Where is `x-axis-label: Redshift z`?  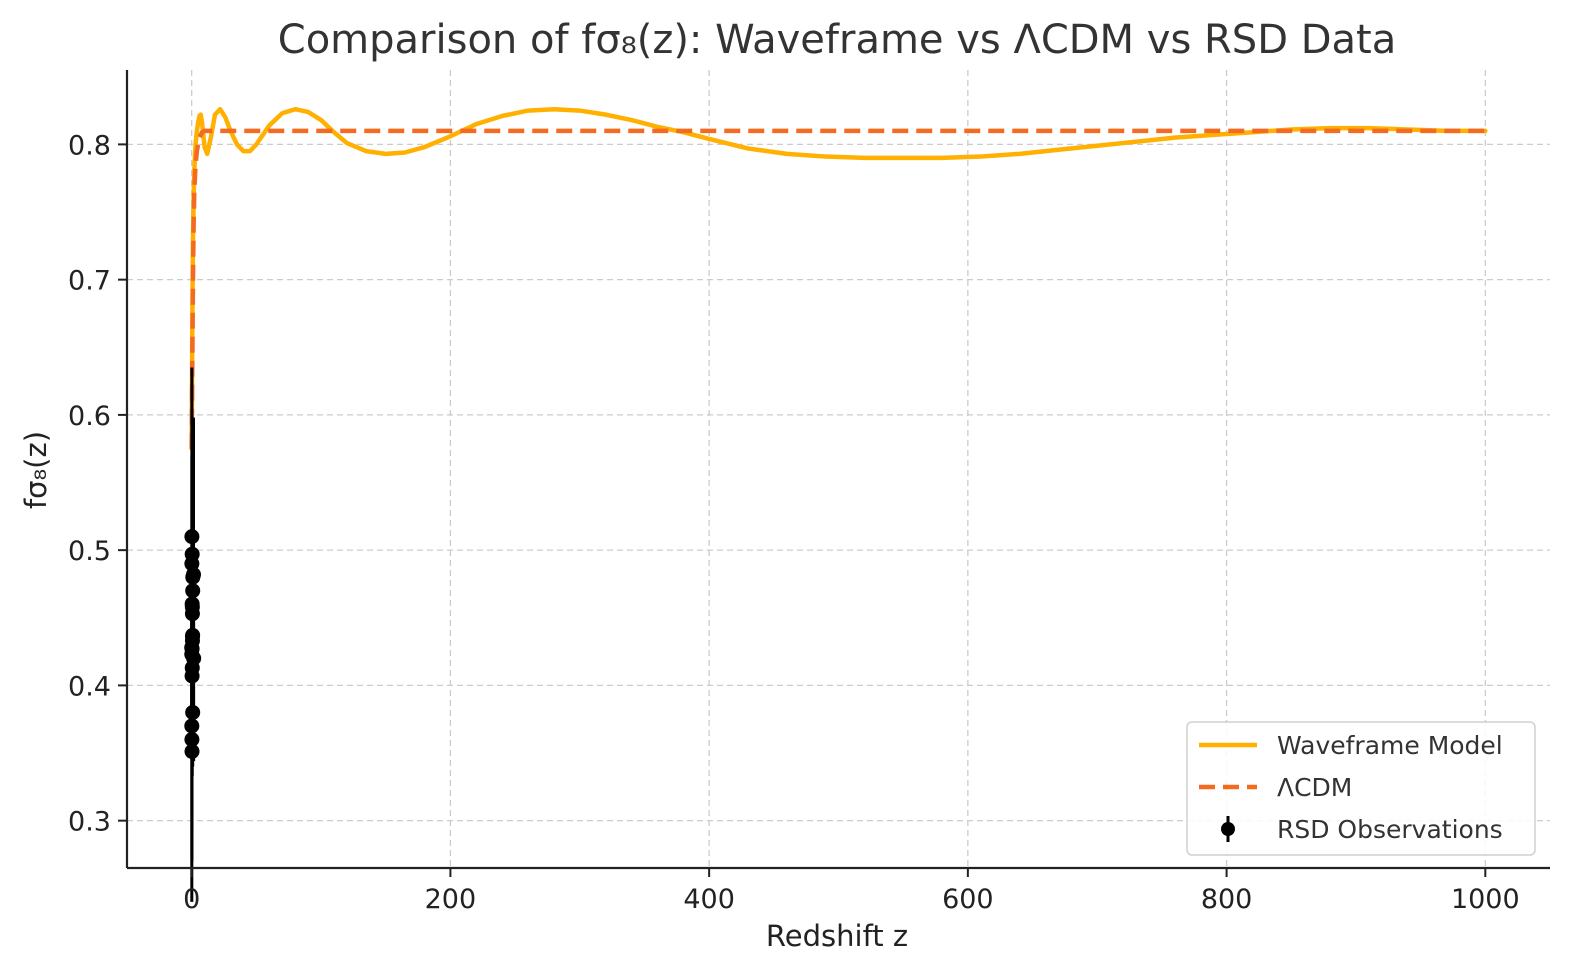 x-axis-label: Redshift z is located at coordinates (837, 936).